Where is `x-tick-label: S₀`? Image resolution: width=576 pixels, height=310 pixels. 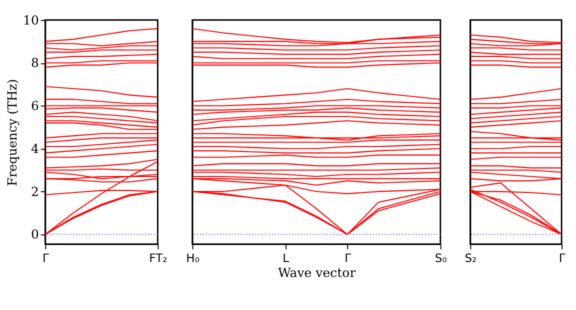 x-tick-label: S₀ is located at coordinates (441, 257).